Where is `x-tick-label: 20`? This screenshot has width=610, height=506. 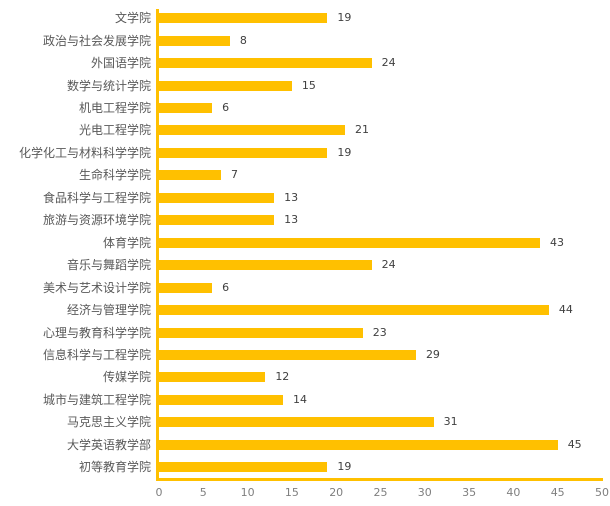 x-tick-label: 20 is located at coordinates (336, 493).